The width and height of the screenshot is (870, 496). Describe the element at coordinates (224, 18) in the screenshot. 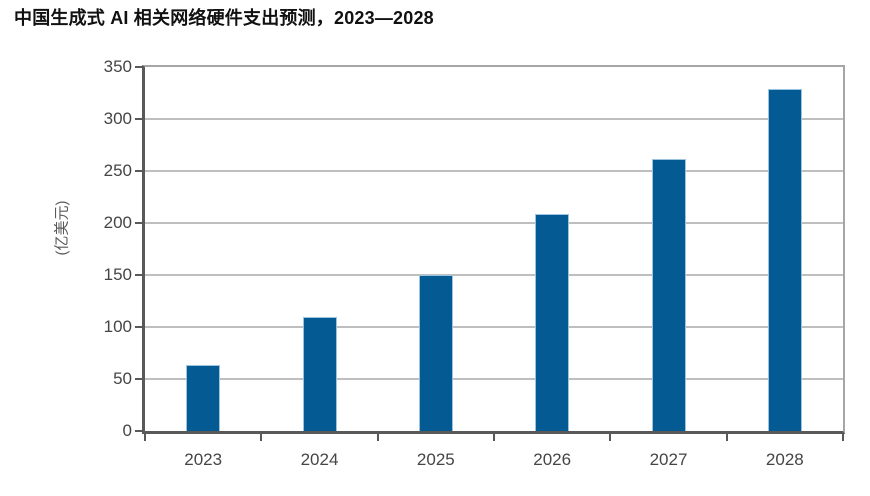

I see `chart-title: 中国生成式 AI 相关网络硬件支出预测，2023—2028` at that location.